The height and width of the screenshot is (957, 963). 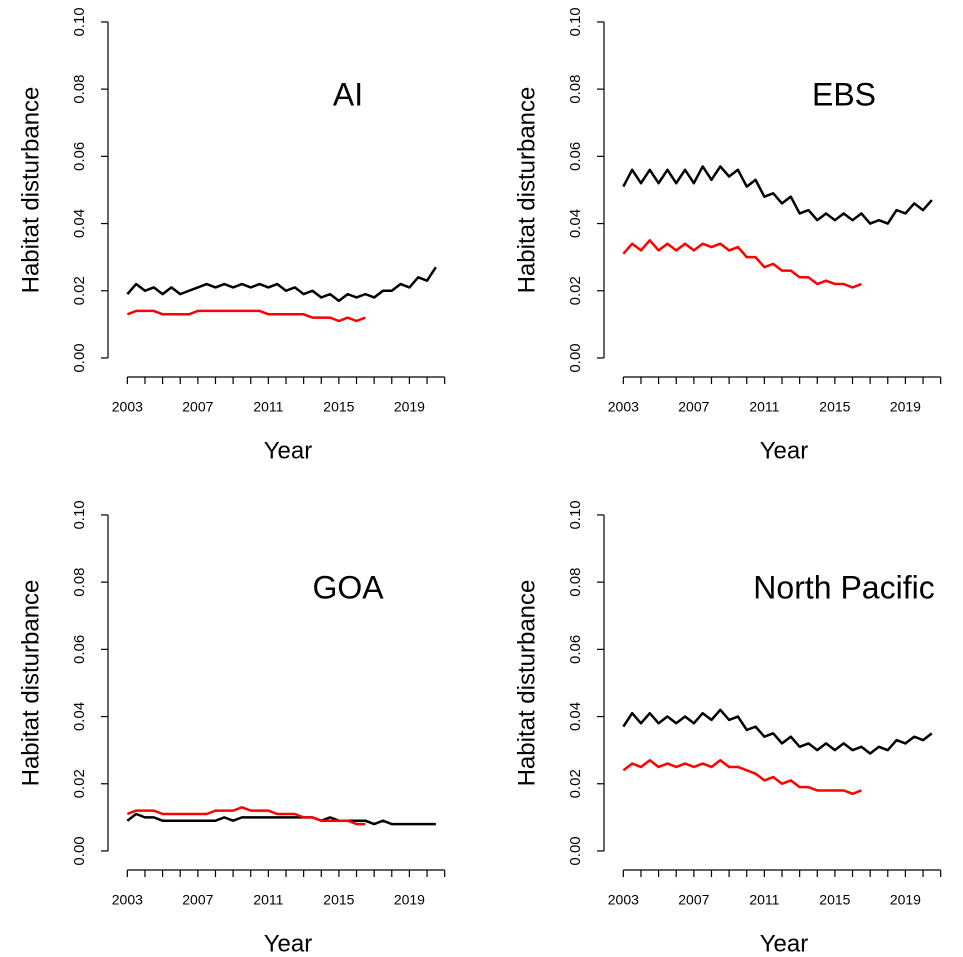 I want to click on panel-title: North Pacific, so click(x=843, y=587).